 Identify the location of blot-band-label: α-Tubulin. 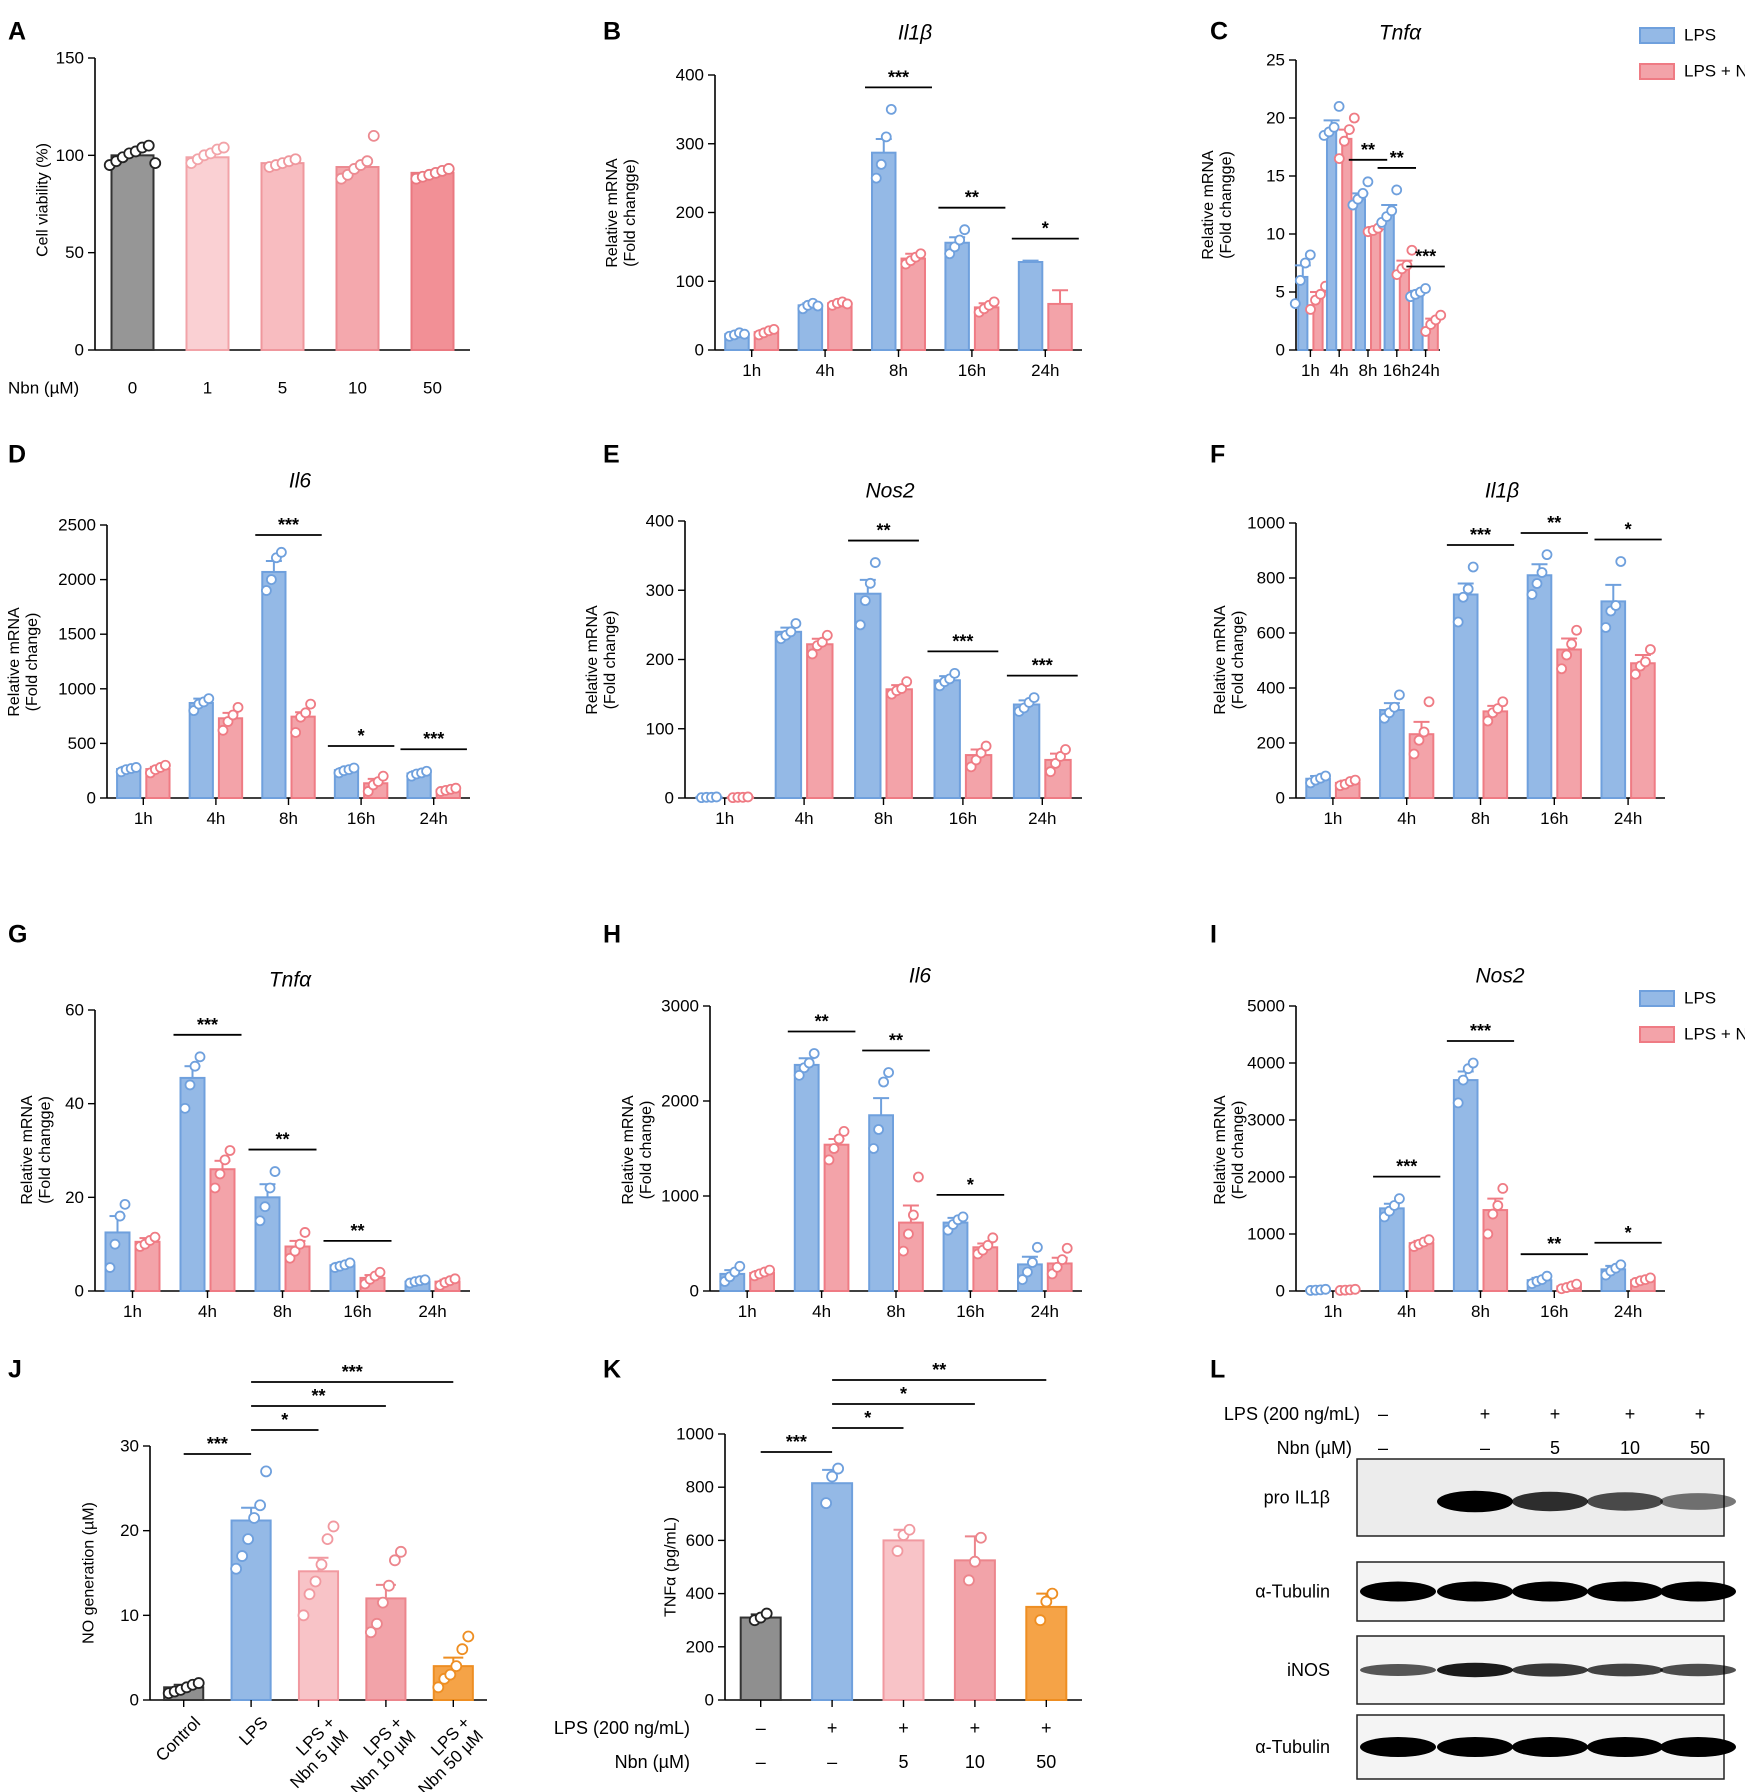
(1292, 1747).